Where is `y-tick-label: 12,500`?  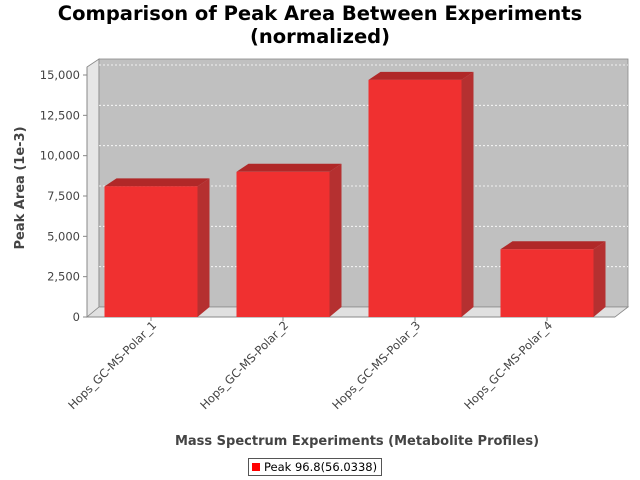
y-tick-label: 12,500 is located at coordinates (60, 115).